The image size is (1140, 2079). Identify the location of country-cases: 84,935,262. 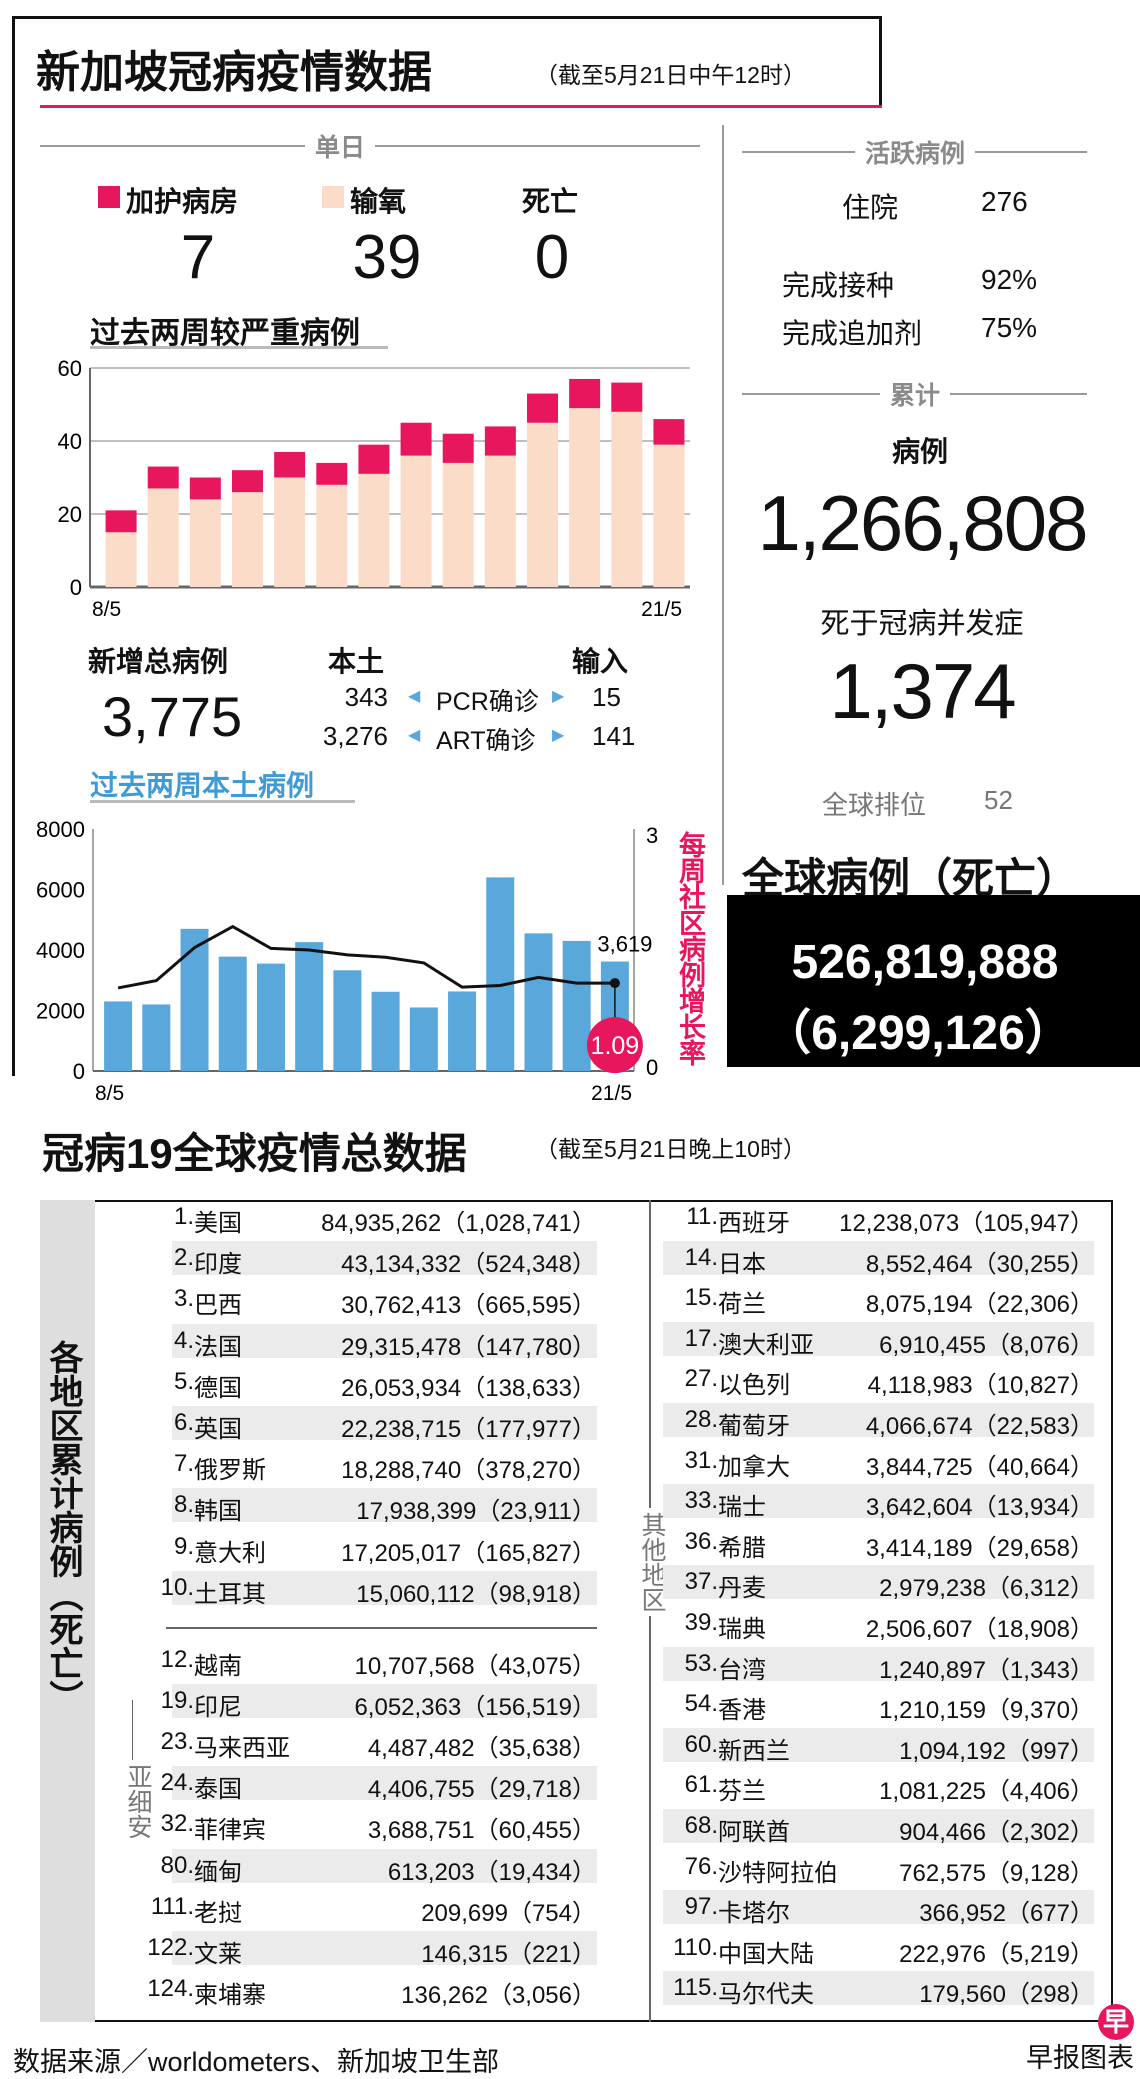
(381, 1223).